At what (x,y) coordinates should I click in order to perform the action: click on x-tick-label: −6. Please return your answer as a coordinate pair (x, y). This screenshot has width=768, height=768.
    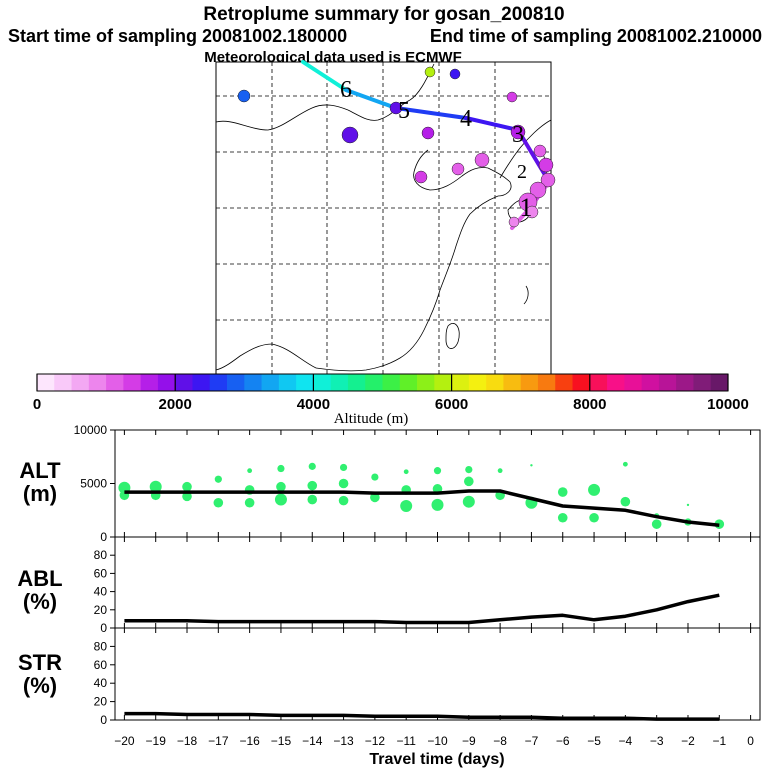
    Looking at the image, I should click on (563, 741).